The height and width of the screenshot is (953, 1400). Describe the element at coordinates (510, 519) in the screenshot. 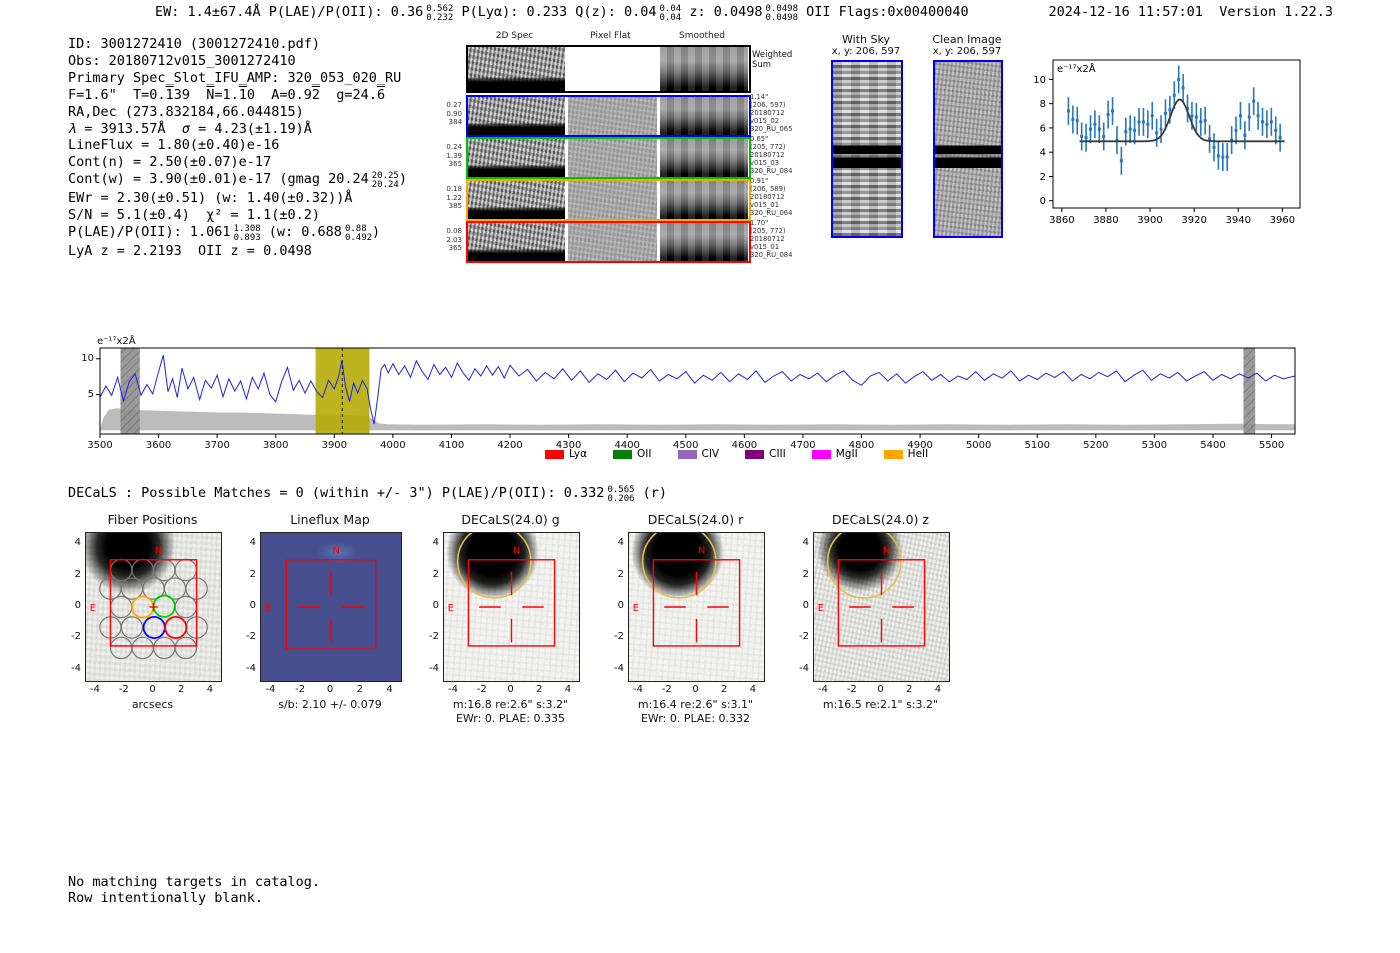

I see `panel-title-3: DECaLS(24.0) g` at that location.